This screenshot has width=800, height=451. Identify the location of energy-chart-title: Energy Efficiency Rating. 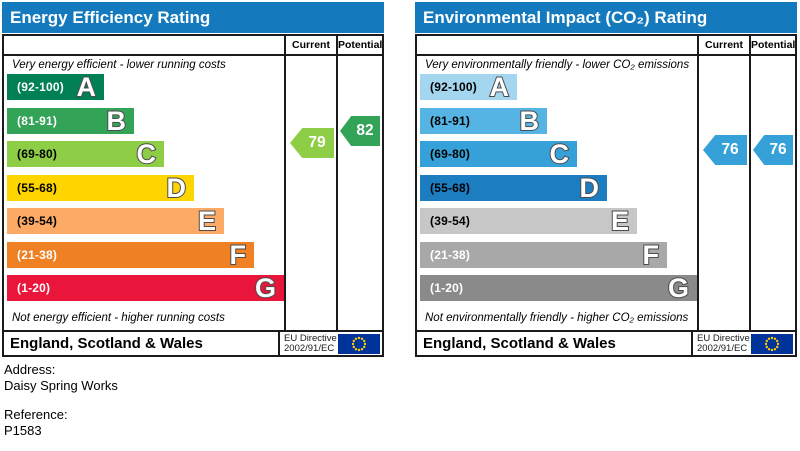
(110, 17).